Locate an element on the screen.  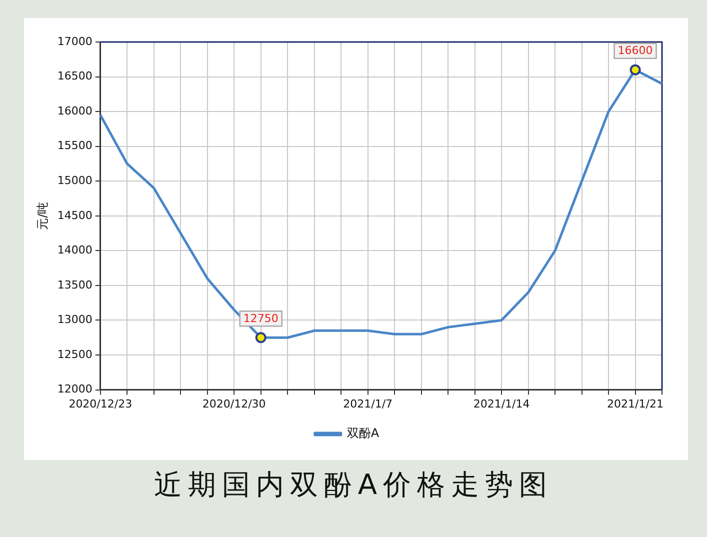
y-tick-label: 14500 is located at coordinates (74, 215).